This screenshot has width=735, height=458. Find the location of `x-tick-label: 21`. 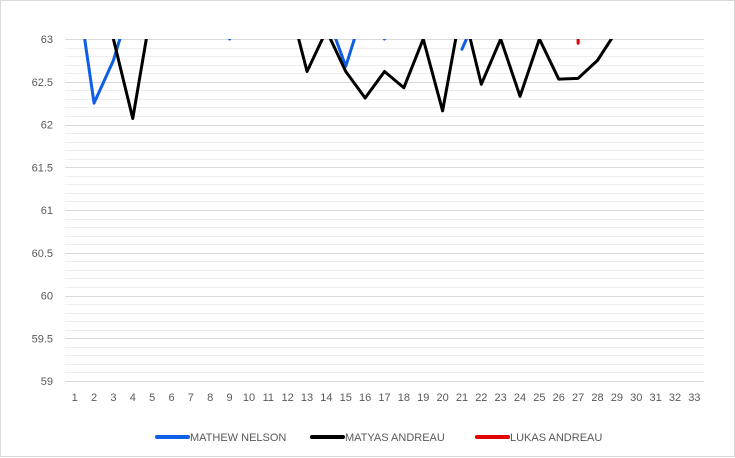

x-tick-label: 21 is located at coordinates (462, 398).